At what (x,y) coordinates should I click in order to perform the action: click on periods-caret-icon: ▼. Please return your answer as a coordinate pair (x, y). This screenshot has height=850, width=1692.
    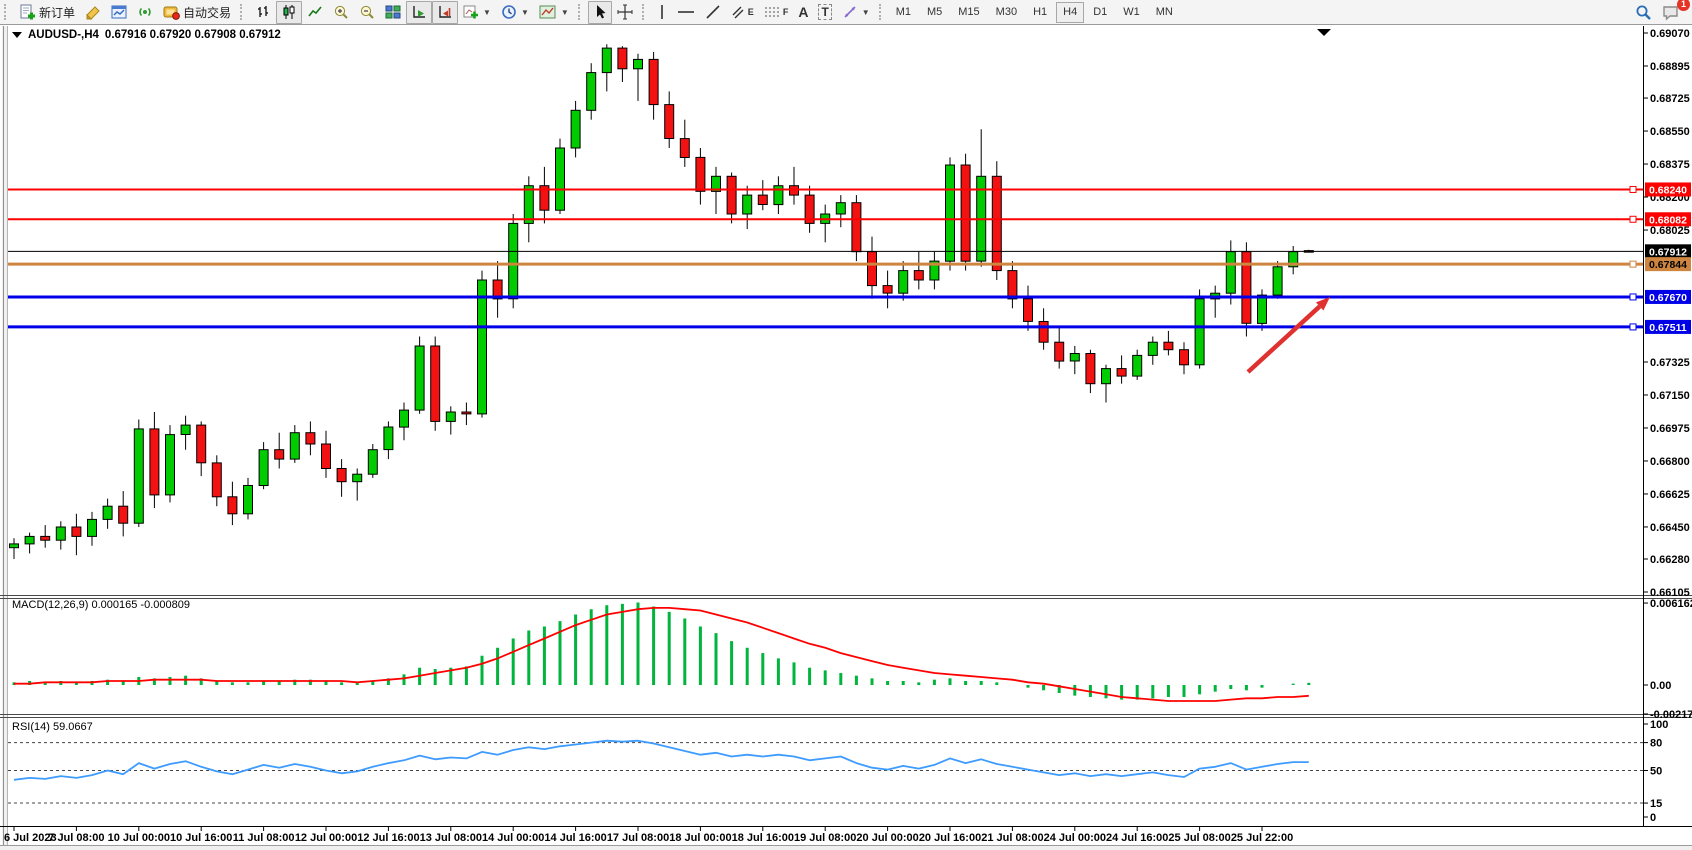
    Looking at the image, I should click on (524, 12).